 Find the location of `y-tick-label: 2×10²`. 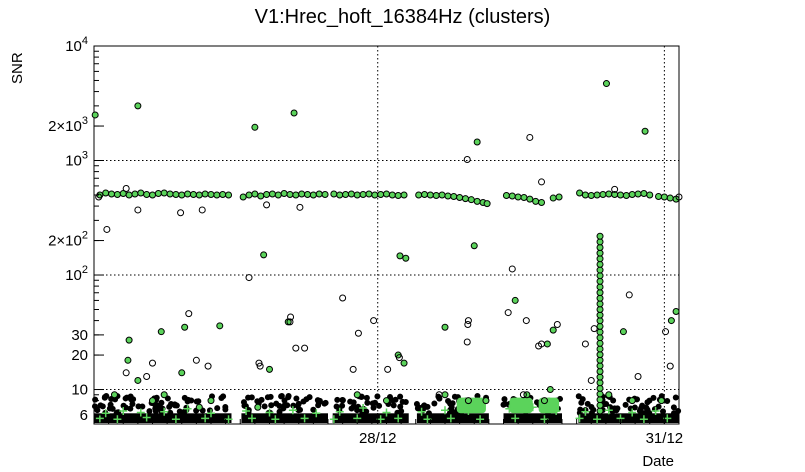

y-tick-label: 2×10² is located at coordinates (68, 240).